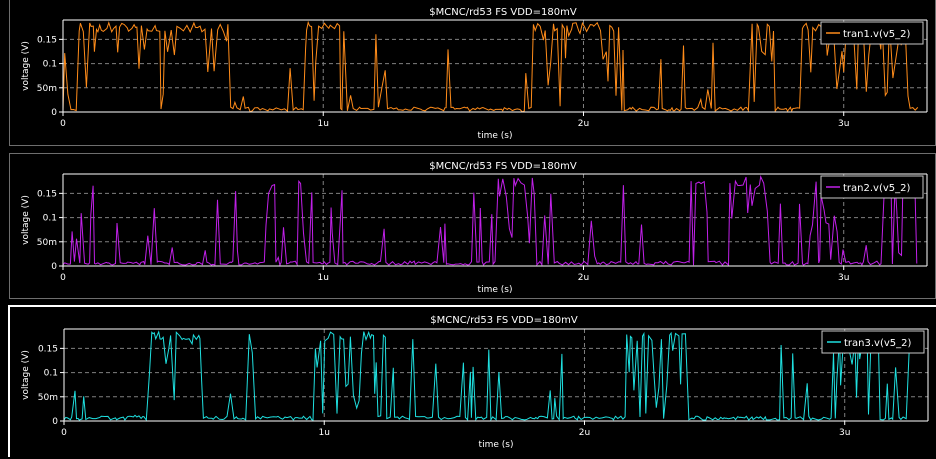 The width and height of the screenshot is (936, 459). Describe the element at coordinates (878, 343) in the screenshot. I see `legend-label: tran3.v(v5_2)` at that location.